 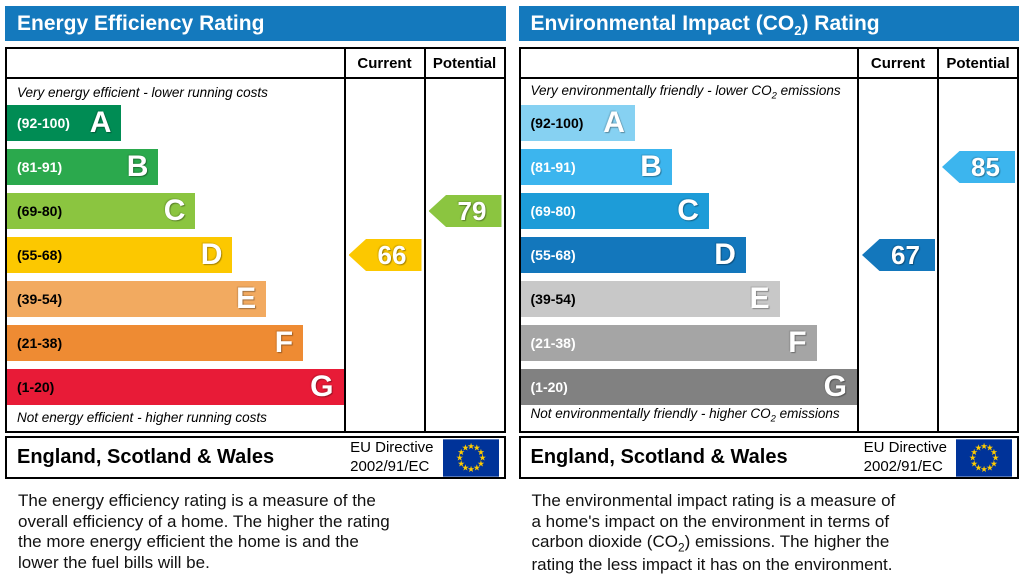 I want to click on right-potential-column: 85, so click(x=977, y=255).